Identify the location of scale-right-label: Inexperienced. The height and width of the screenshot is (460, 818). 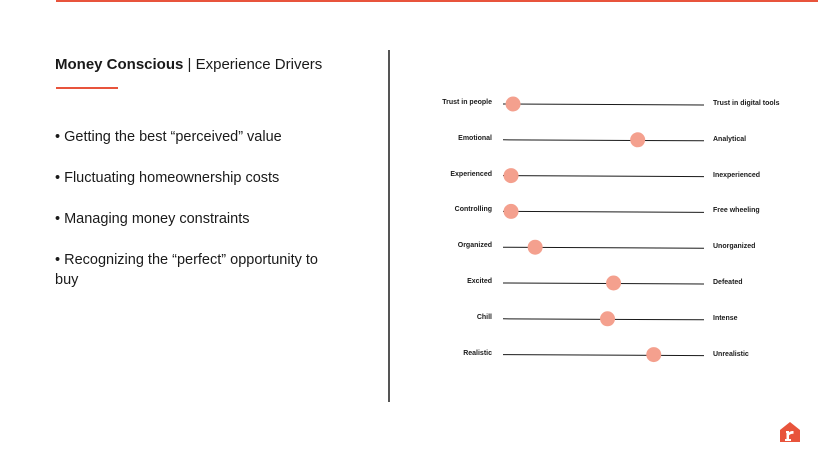
(737, 175).